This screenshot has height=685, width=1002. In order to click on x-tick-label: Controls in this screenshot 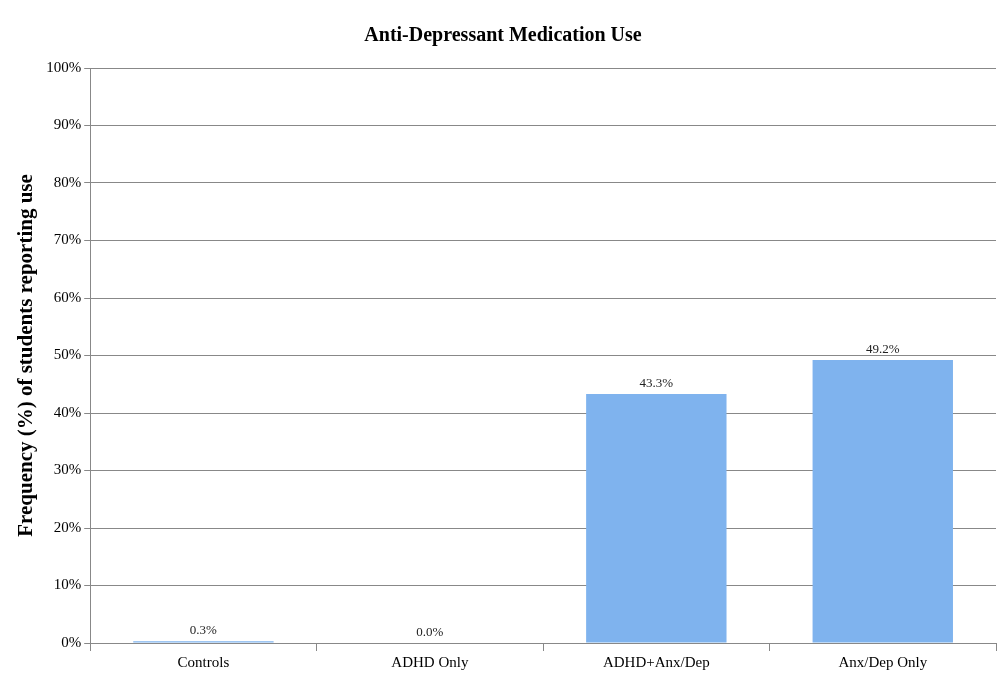, I will do `click(203, 661)`.